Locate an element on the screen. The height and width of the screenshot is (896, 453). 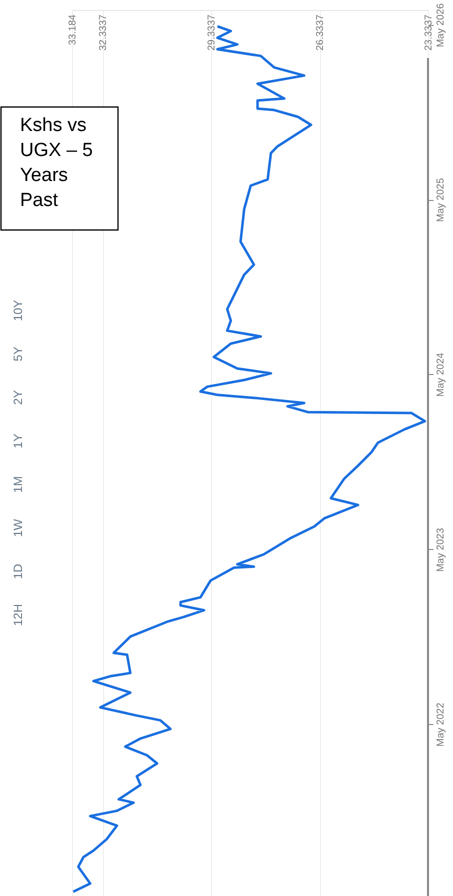
y-tick-label: May 2026 is located at coordinates (441, 25).